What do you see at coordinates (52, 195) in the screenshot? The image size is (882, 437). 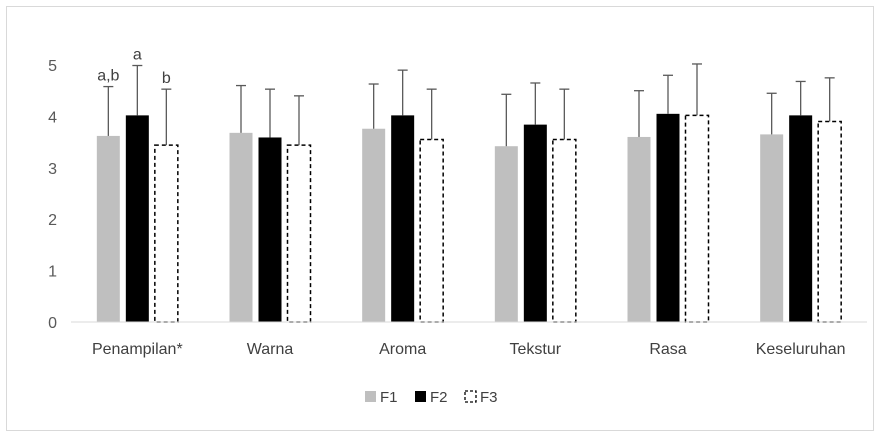 I see `y-axis-ticks: 0 1 2 3 4 5` at bounding box center [52, 195].